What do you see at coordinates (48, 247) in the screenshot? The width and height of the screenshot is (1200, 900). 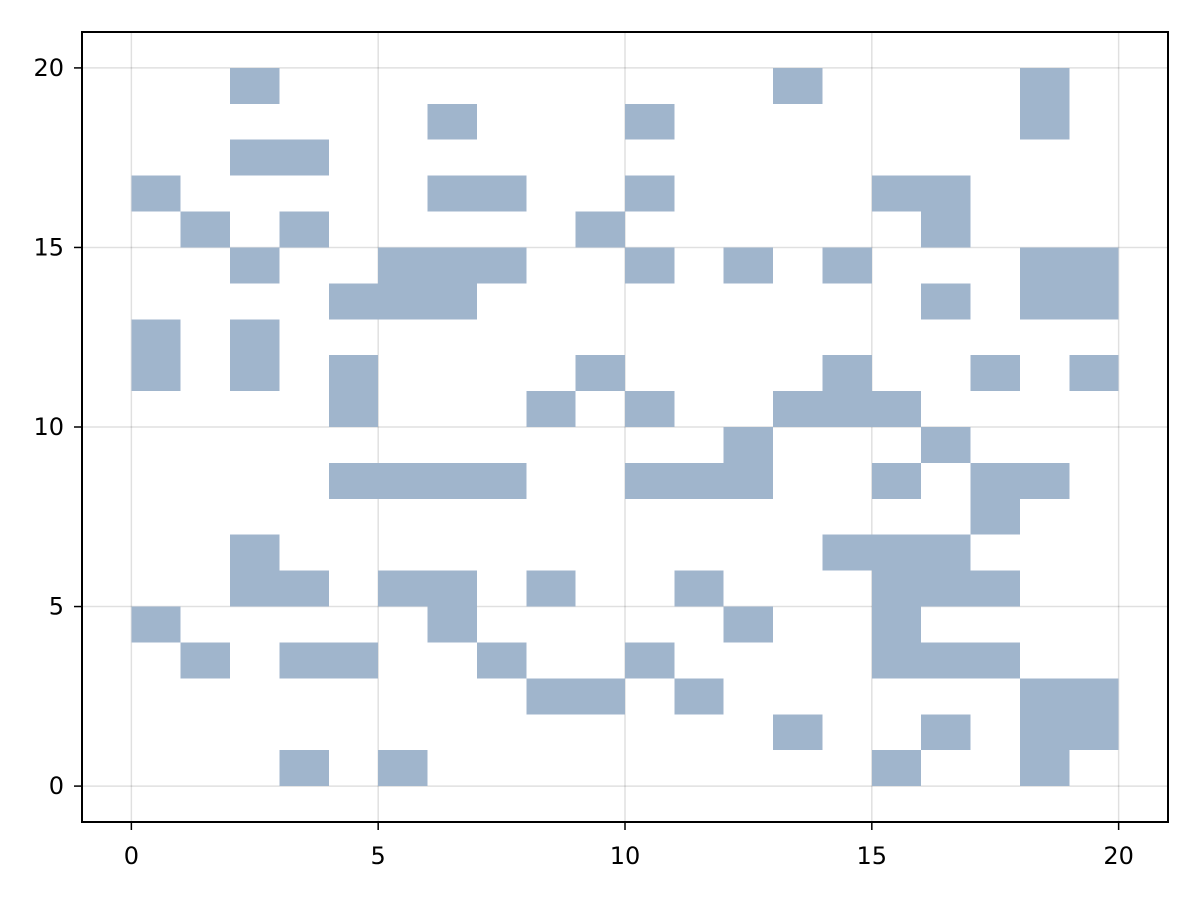 I see `y-tick-label: 15` at bounding box center [48, 247].